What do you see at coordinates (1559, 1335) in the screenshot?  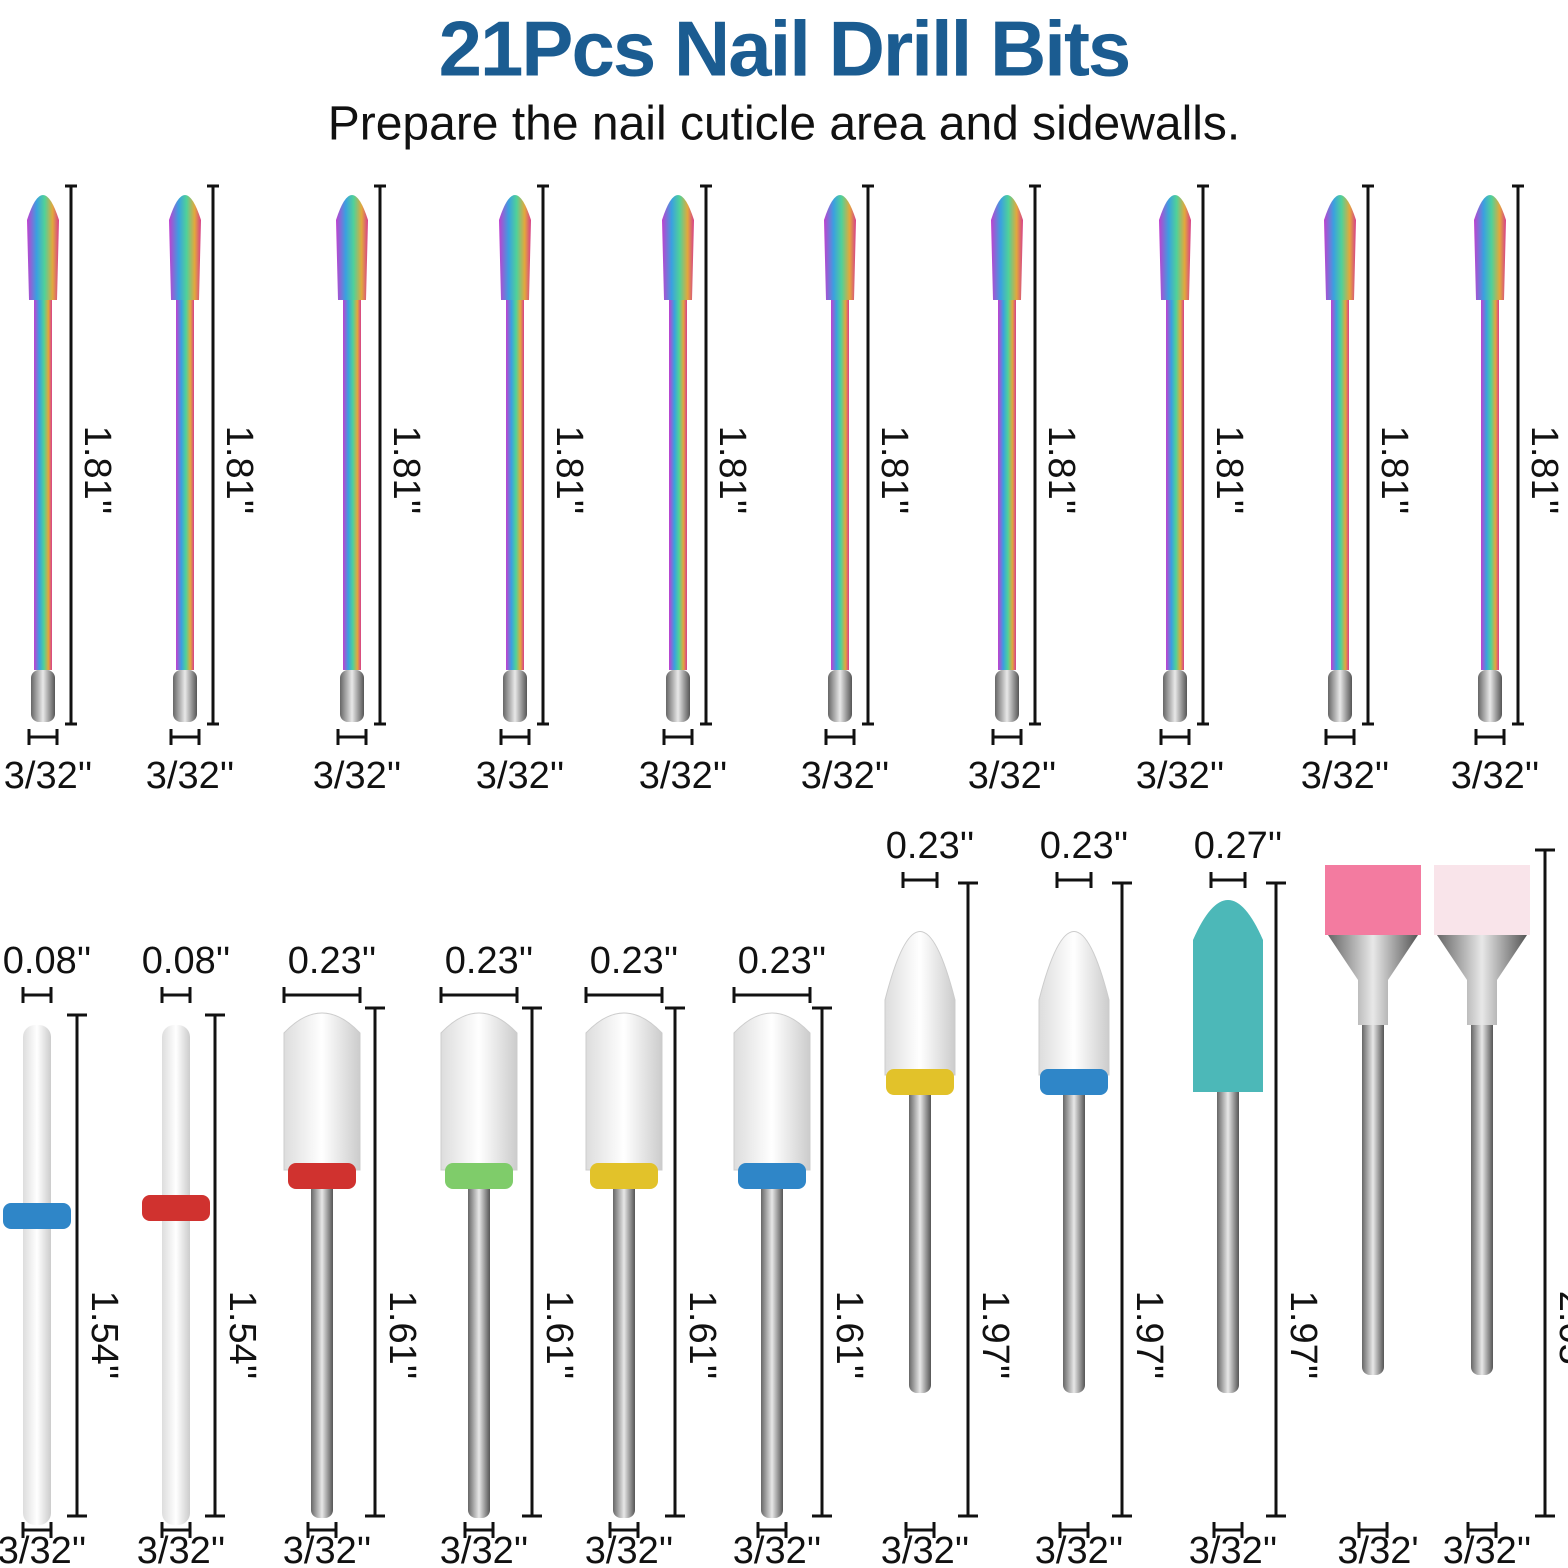 I see `length-label: 2.05''` at bounding box center [1559, 1335].